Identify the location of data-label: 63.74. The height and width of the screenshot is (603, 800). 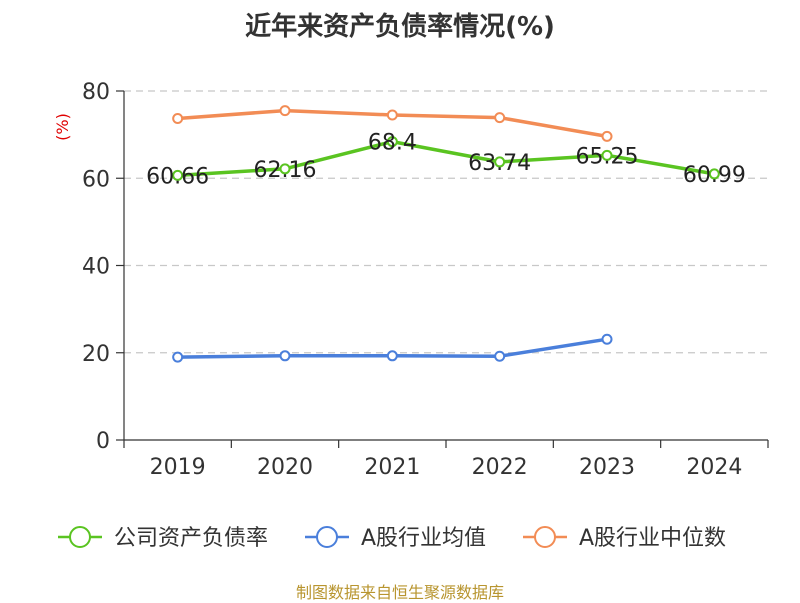
(499, 163).